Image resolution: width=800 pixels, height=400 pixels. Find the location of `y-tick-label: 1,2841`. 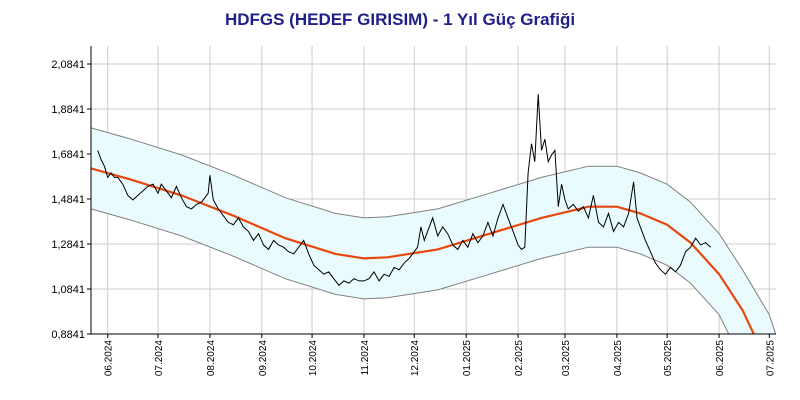

y-tick-label: 1,2841 is located at coordinates (68, 245).